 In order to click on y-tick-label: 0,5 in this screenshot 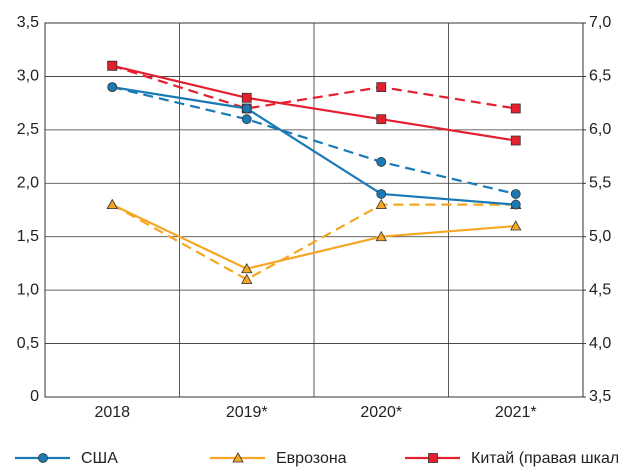, I will do `click(28, 343)`.